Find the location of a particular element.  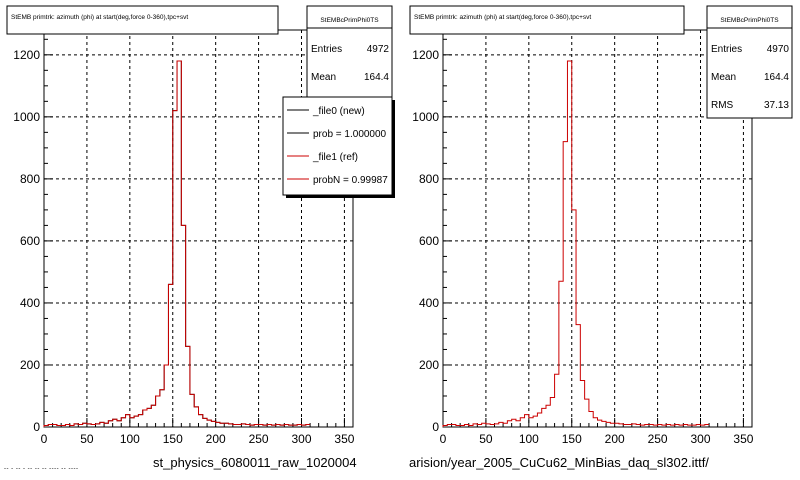

right-x-tick-label: 150 is located at coordinates (572, 439).